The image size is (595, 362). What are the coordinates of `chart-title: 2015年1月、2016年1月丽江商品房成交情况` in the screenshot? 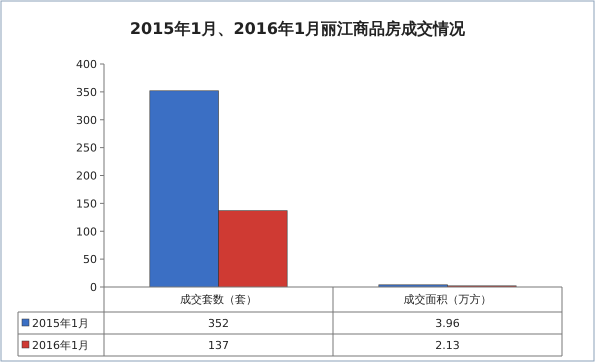 It's located at (298, 28).